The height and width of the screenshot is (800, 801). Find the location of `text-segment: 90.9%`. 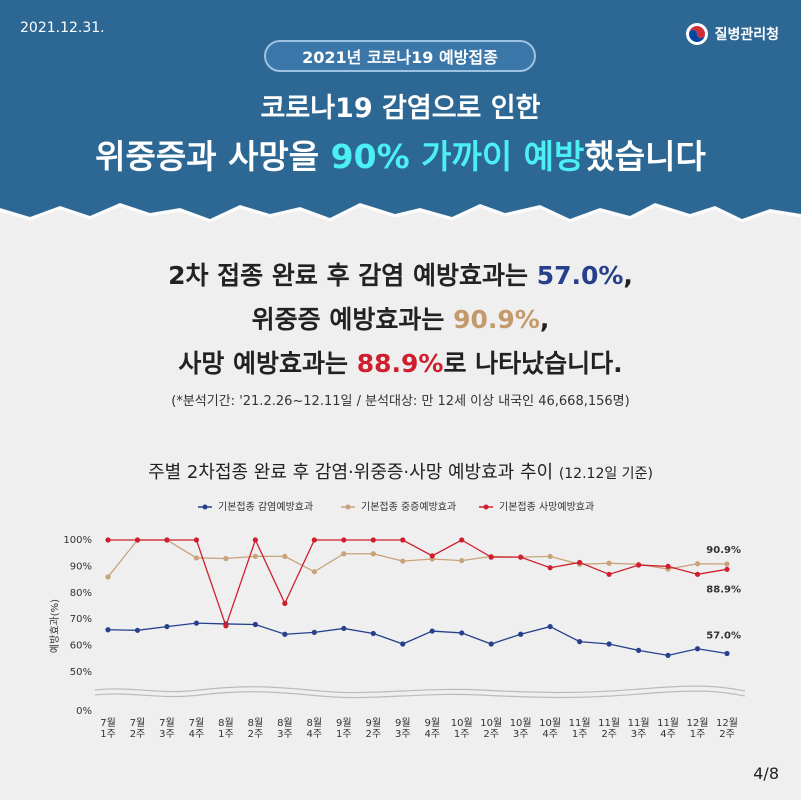

text-segment: 90.9% is located at coordinates (496, 319).